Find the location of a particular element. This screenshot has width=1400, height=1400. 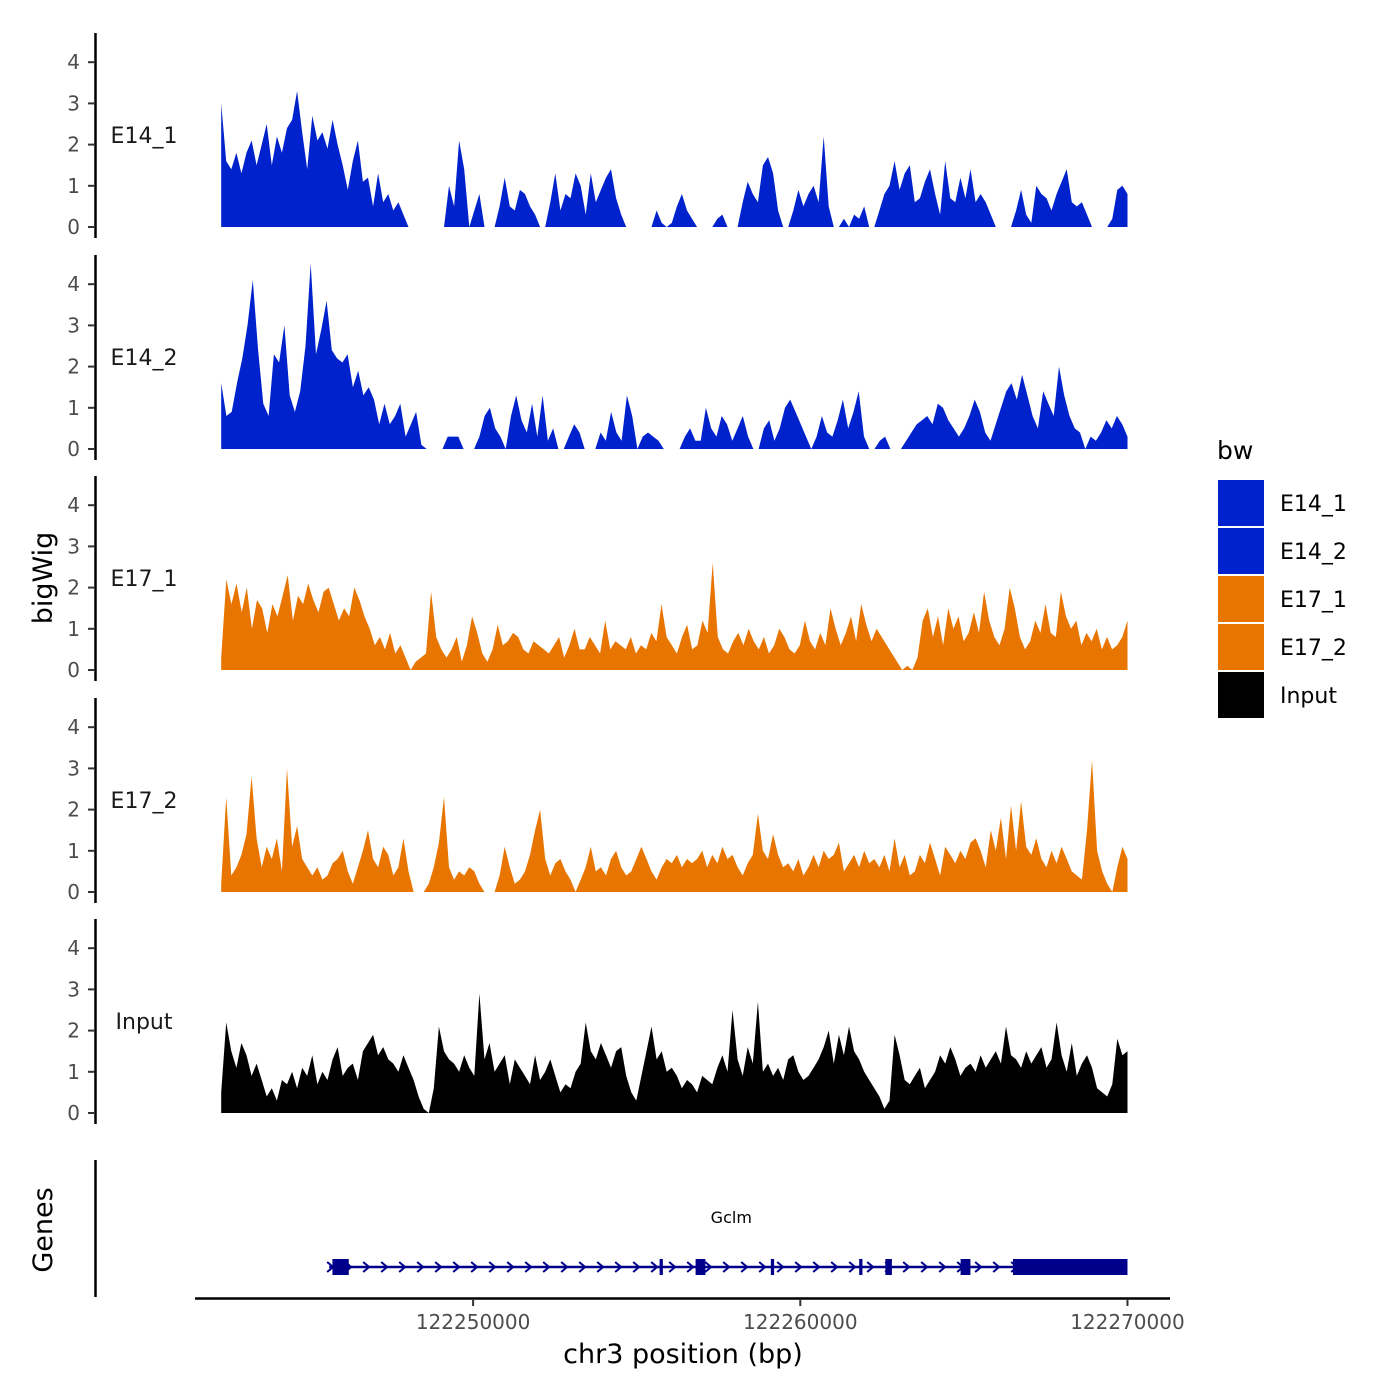

track-E14_2: 0 1 2 3 4 E14_2 is located at coordinates (597, 358).